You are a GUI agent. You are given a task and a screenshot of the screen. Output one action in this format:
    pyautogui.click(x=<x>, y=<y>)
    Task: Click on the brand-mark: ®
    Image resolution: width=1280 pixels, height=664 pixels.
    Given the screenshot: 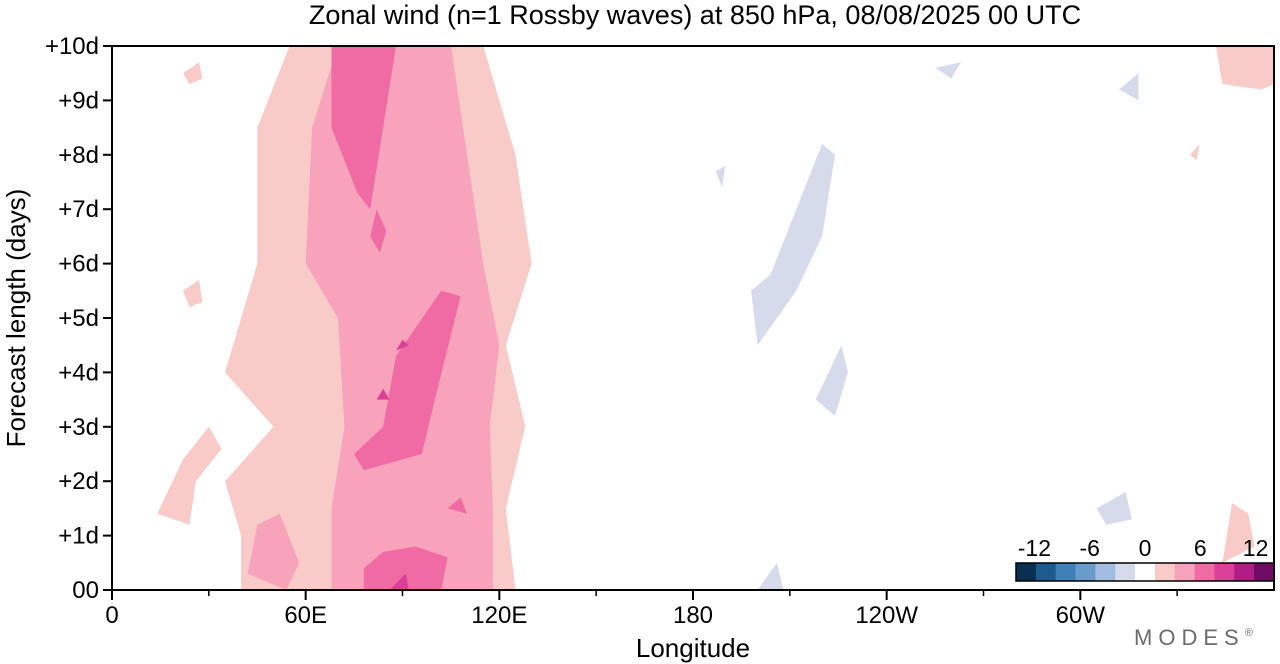 What is the action you would take?
    pyautogui.click(x=1252, y=633)
    